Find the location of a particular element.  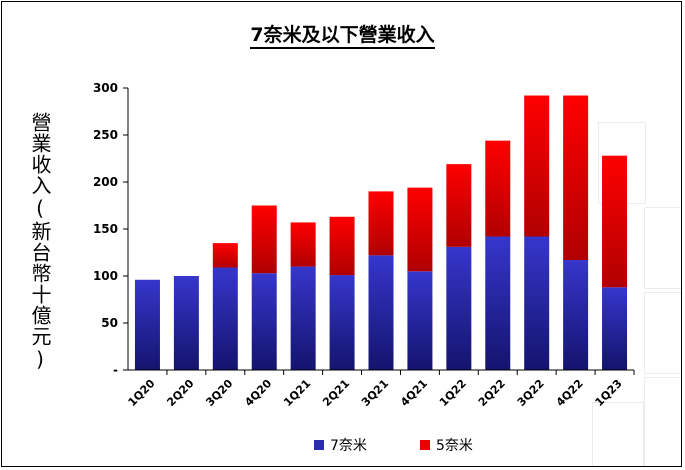

x-tick-label-4Q22: 4Q22 is located at coordinates (570, 393).